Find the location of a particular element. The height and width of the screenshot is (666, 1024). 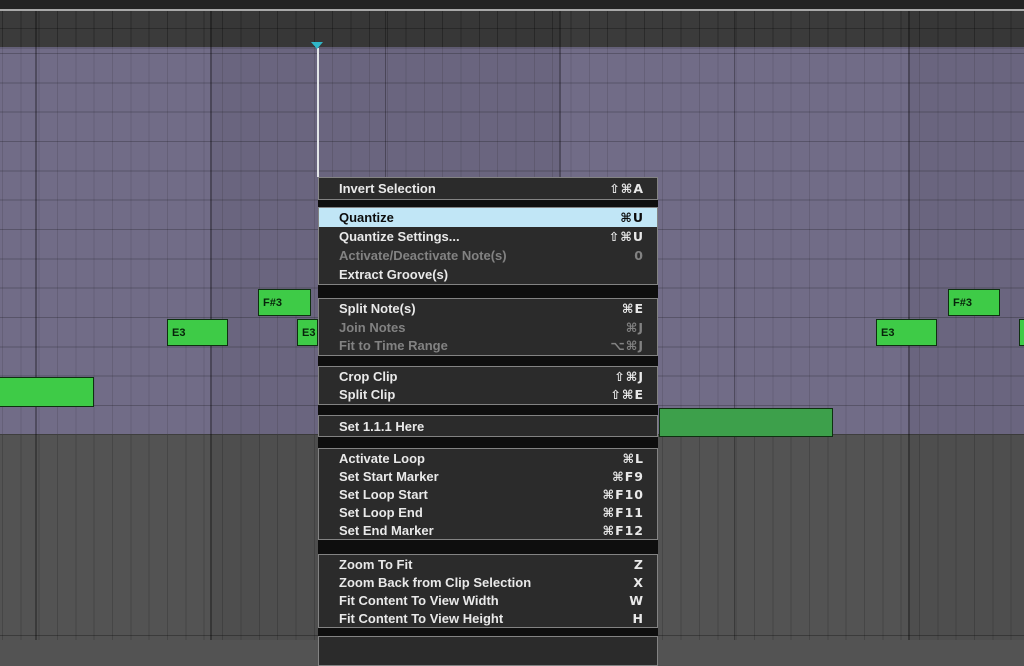

menu-item-shortcut: H is located at coordinates (638, 618).